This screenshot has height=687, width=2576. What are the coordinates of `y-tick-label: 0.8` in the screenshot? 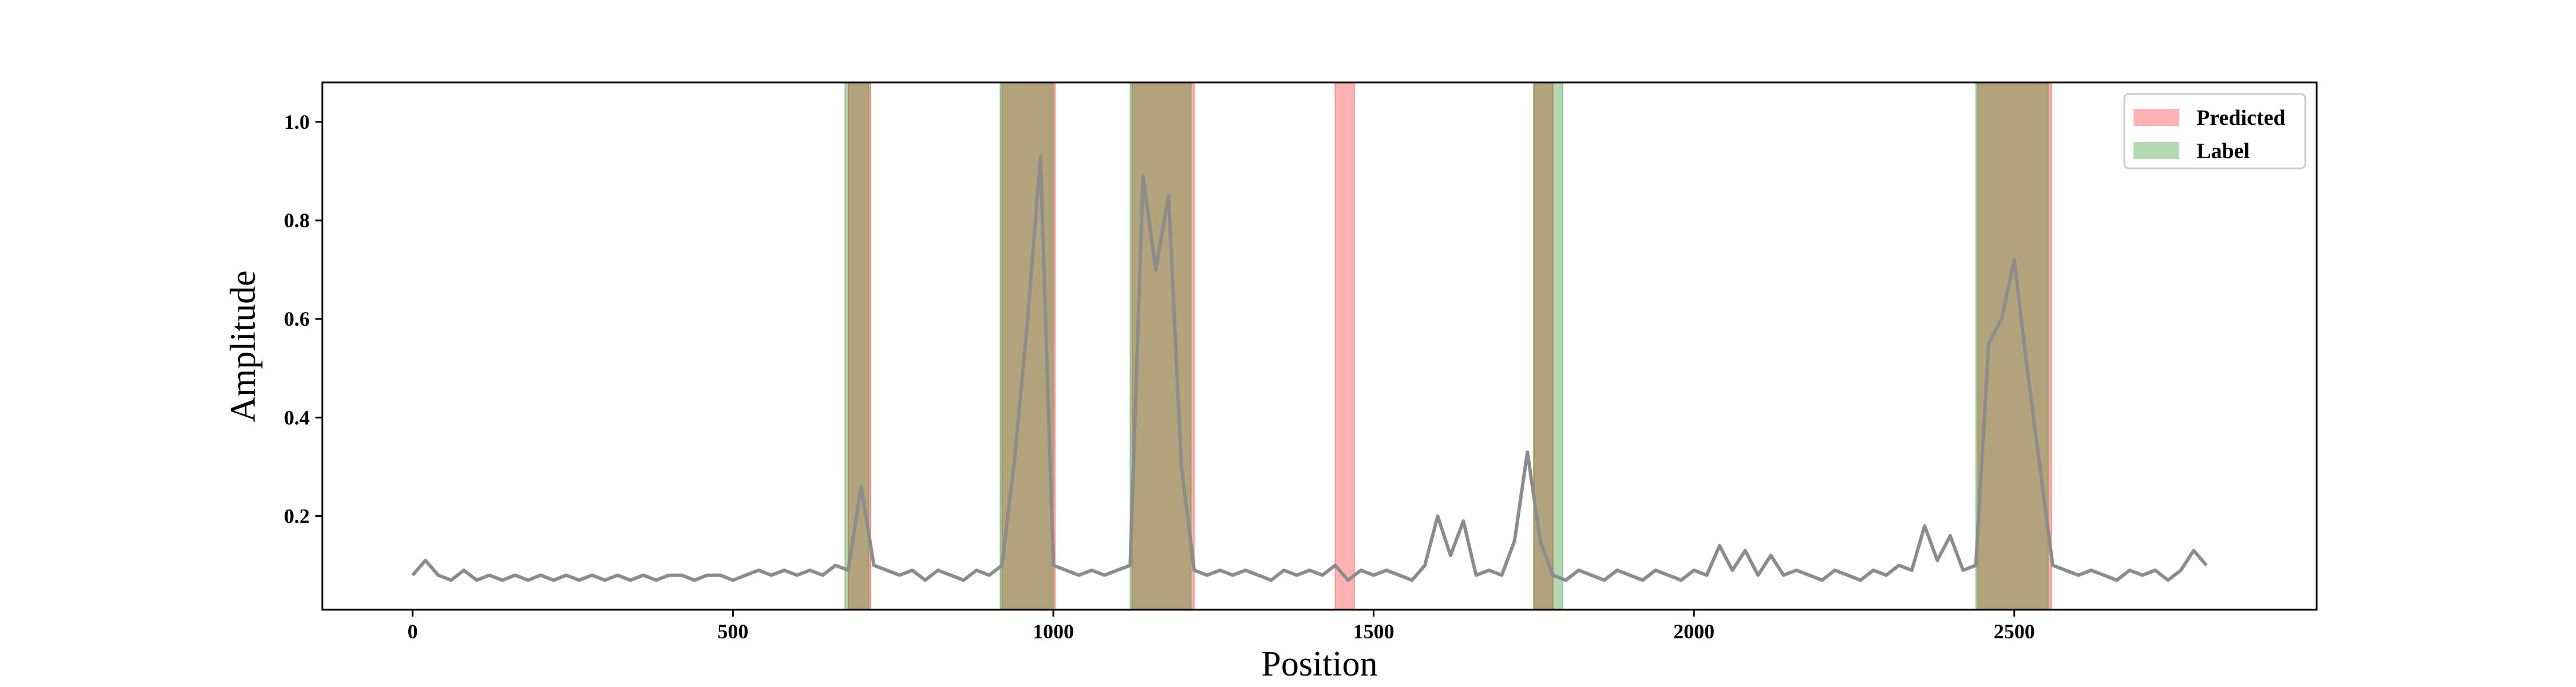 It's located at (297, 221).